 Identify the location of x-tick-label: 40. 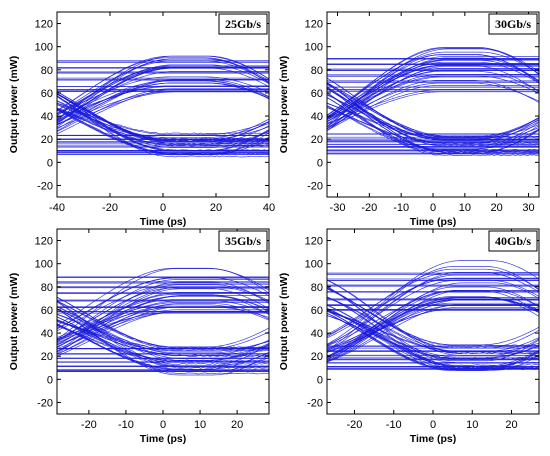
(269, 208).